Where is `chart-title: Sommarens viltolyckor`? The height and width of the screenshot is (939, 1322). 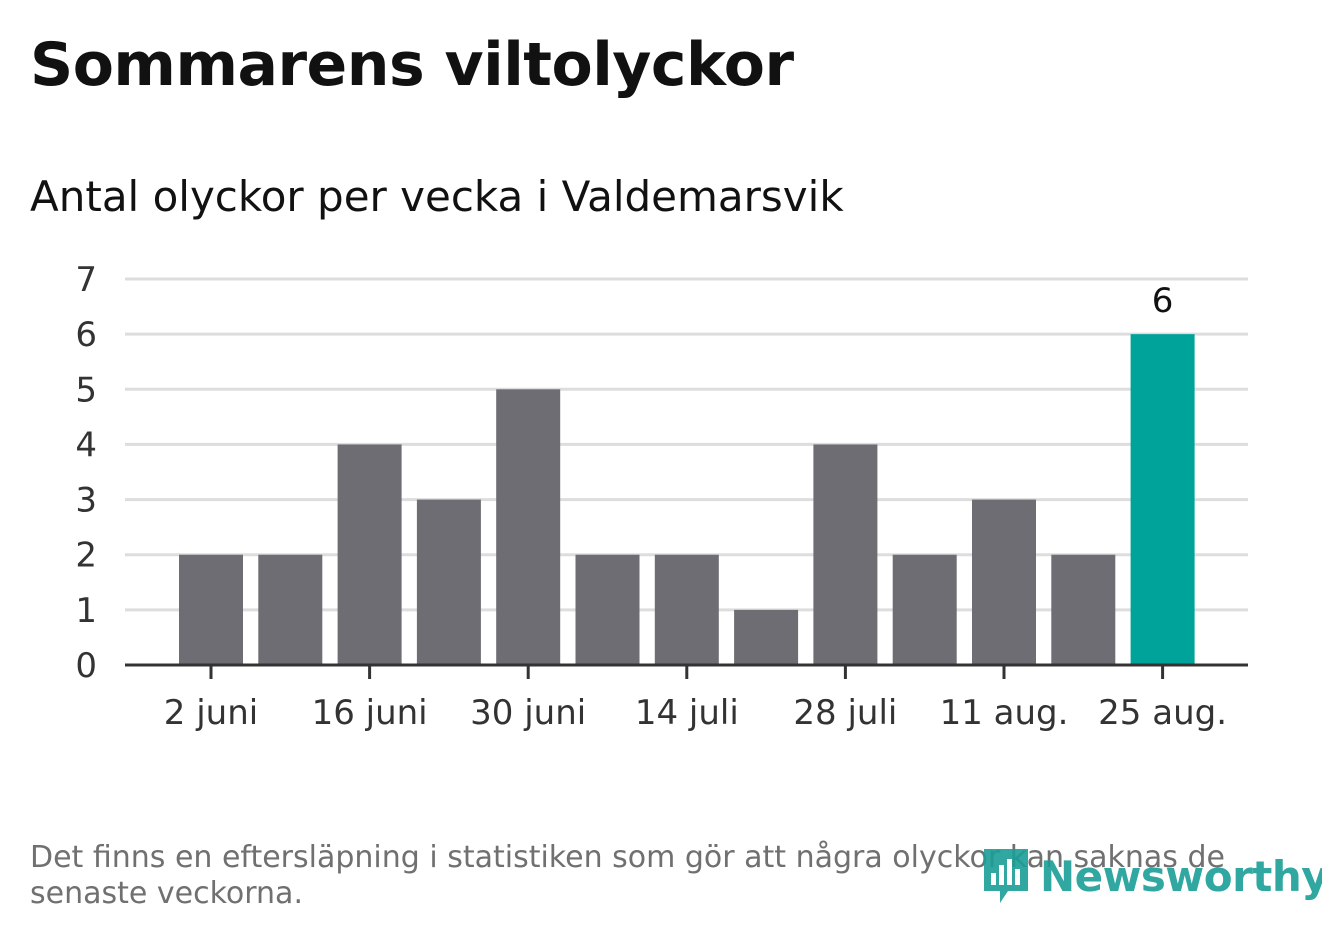
chart-title: Sommarens viltolyckor is located at coordinates (412, 65).